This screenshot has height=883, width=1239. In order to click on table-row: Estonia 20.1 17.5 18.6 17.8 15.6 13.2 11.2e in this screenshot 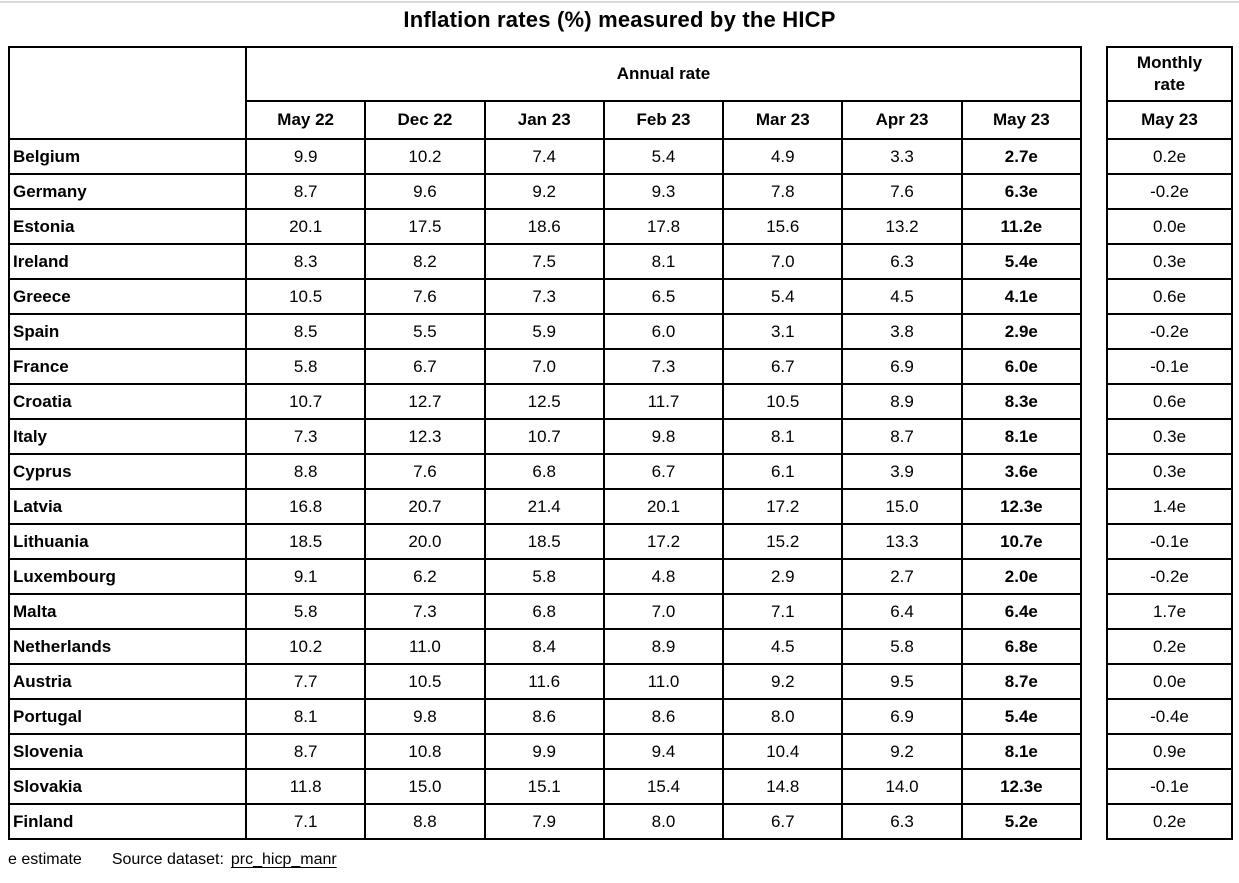, I will do `click(545, 226)`.